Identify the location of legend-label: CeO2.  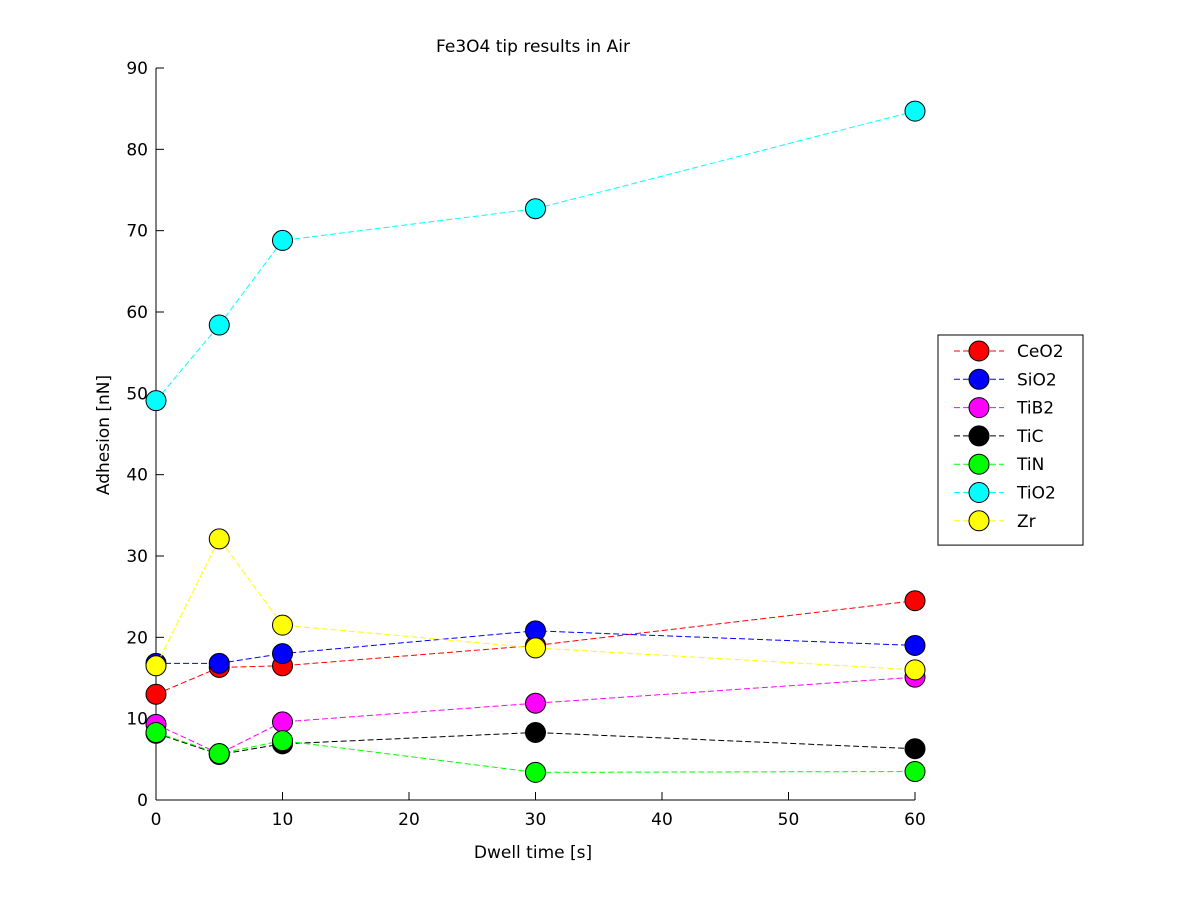
(1040, 352).